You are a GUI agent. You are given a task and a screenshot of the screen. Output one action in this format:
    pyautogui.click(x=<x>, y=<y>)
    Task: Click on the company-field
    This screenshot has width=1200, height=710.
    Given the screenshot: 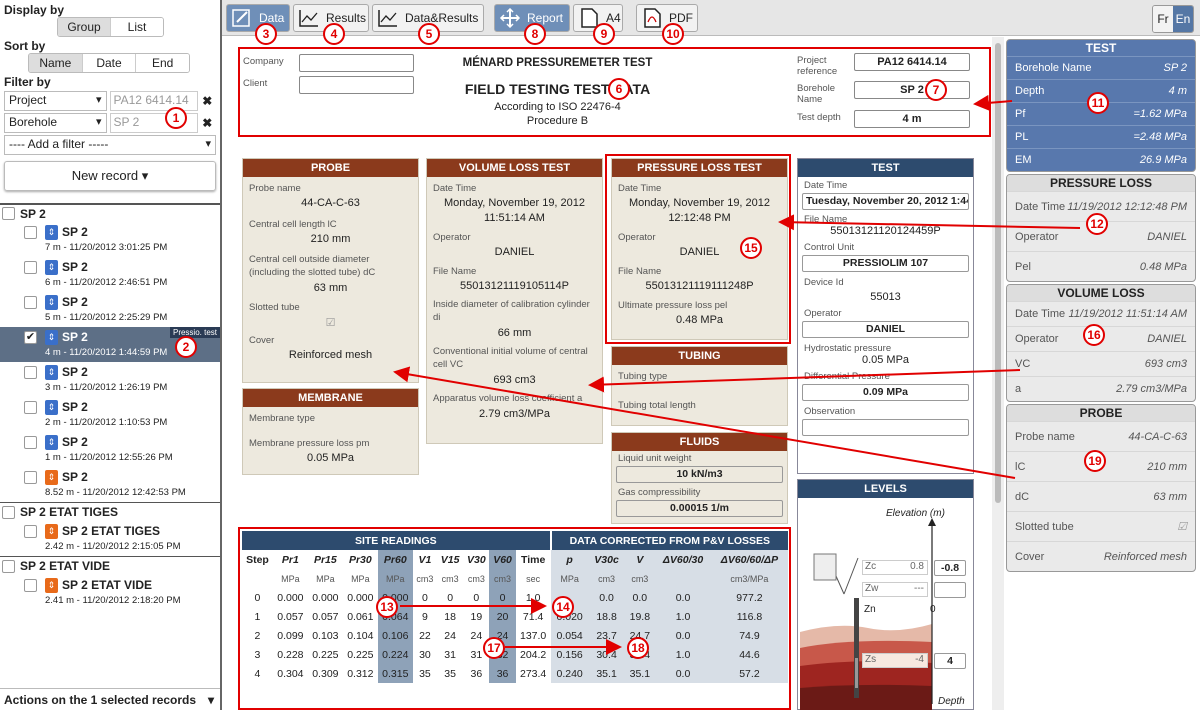 What is the action you would take?
    pyautogui.click(x=356, y=63)
    